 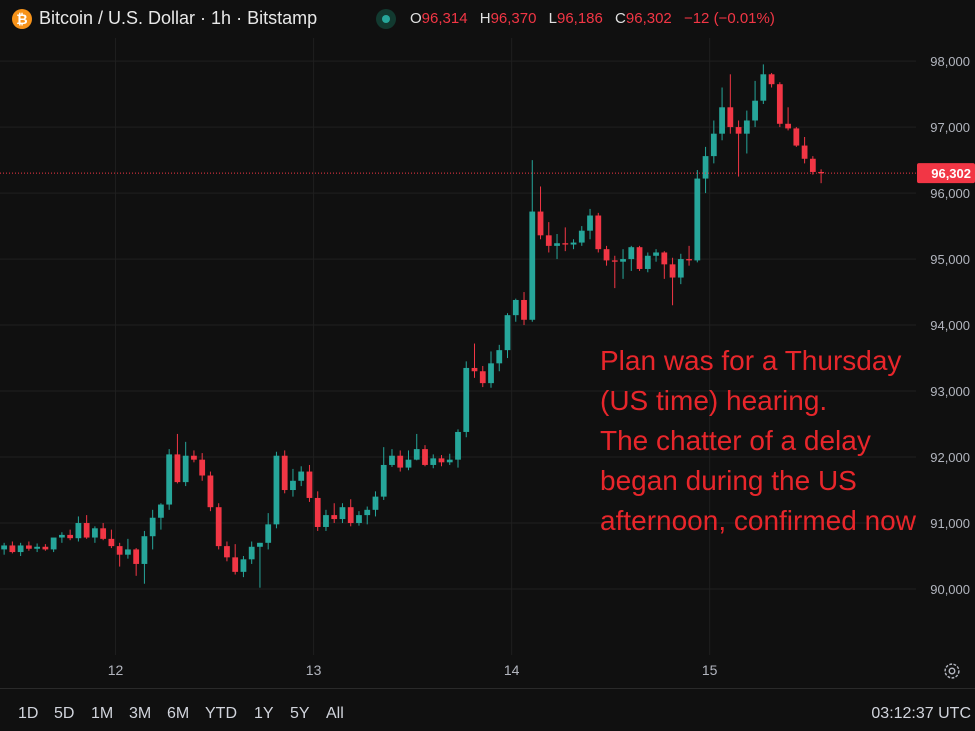 I want to click on y-tick-label: 97,000, so click(x=950, y=127).